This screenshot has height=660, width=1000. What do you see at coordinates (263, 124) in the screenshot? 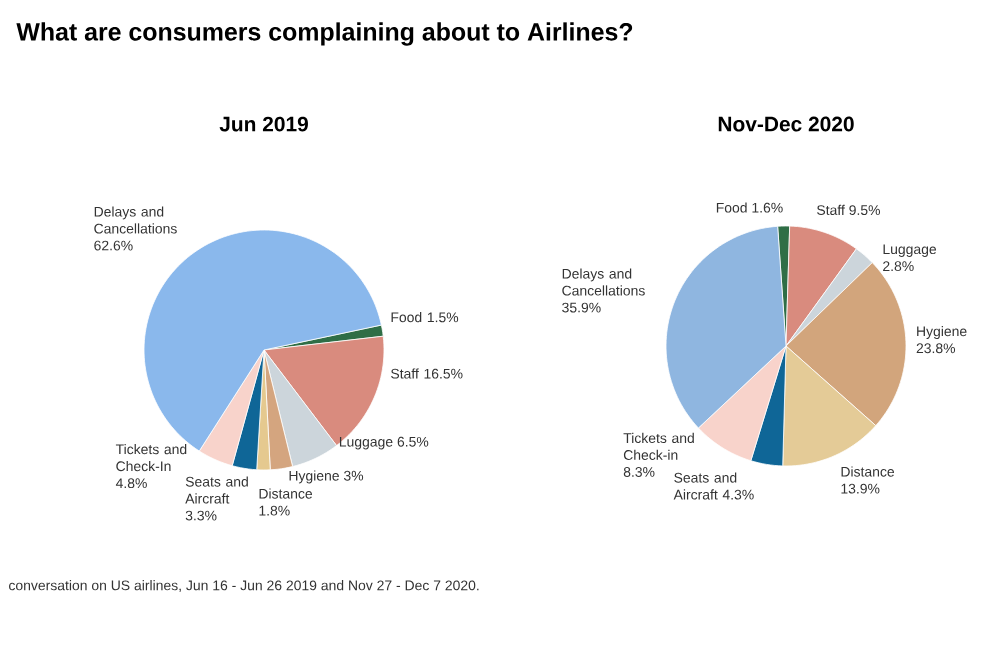
I see `chart-subtitle: Jun 2019` at bounding box center [263, 124].